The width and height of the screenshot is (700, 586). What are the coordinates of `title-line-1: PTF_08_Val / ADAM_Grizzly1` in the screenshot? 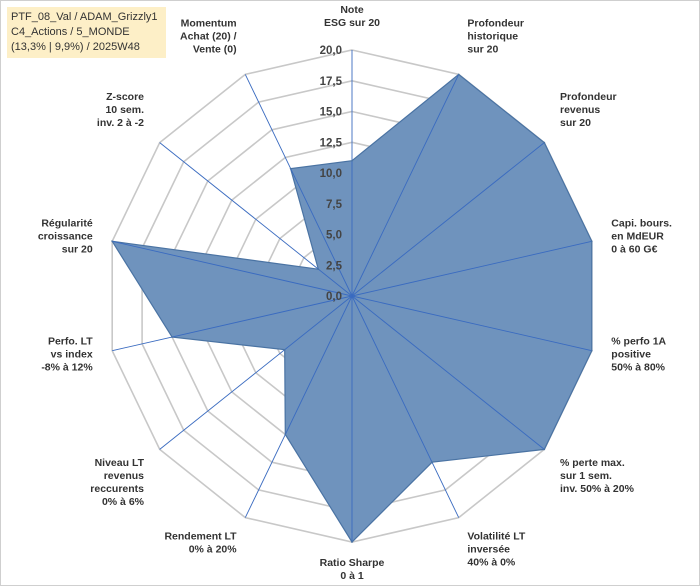 It's located at (84, 17).